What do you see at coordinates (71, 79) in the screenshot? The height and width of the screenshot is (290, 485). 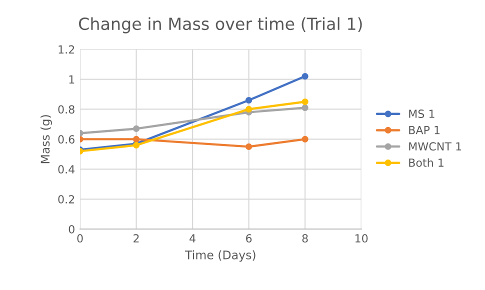 I see `y-tick-label: 1` at bounding box center [71, 79].